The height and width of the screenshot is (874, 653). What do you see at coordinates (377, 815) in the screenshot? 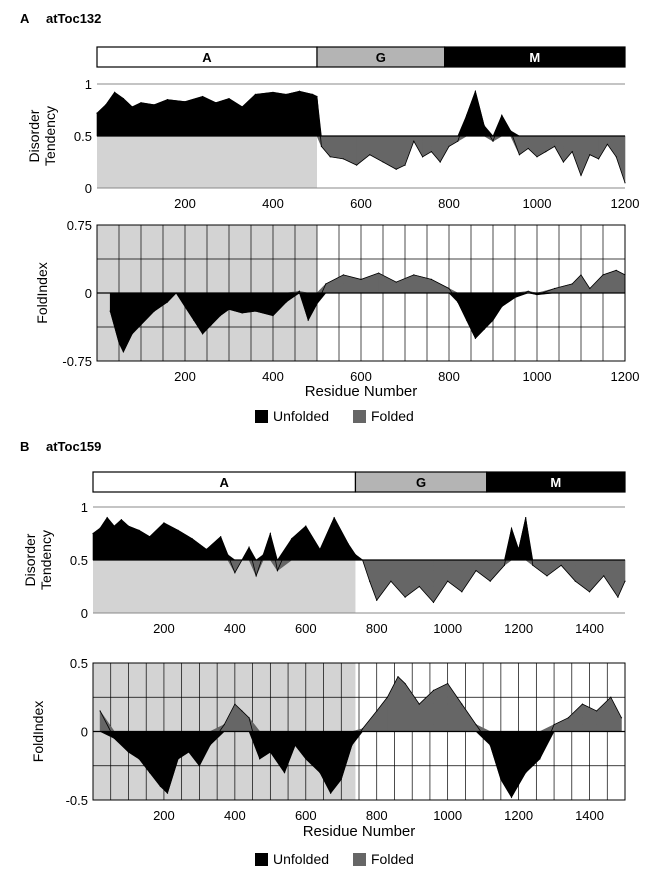
I see `x-tick-label: 800` at bounding box center [377, 815].